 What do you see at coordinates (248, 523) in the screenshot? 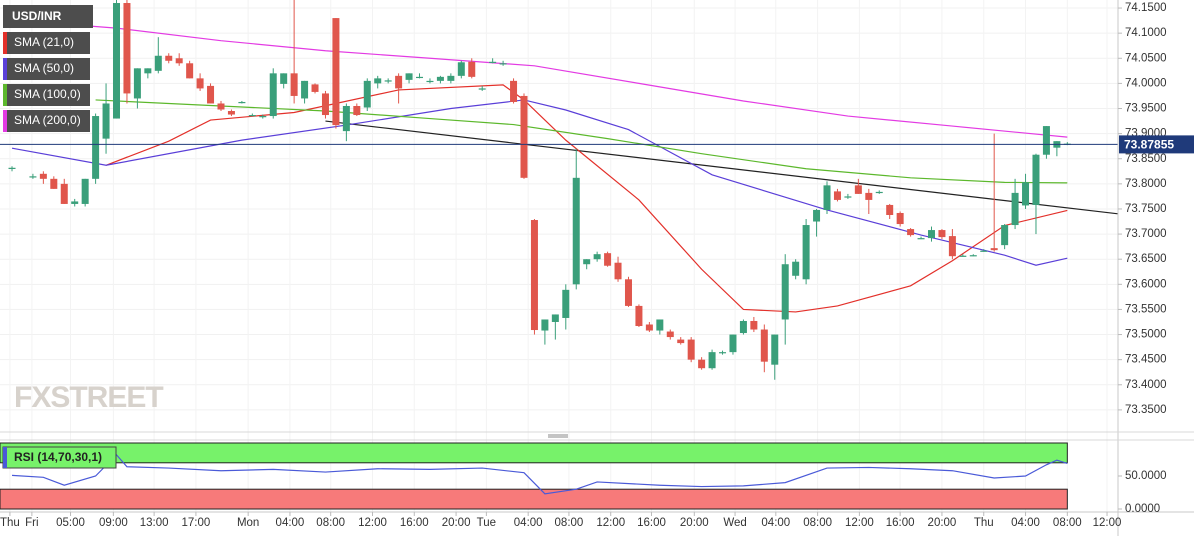
I see `x-tick-label: Mon` at bounding box center [248, 523].